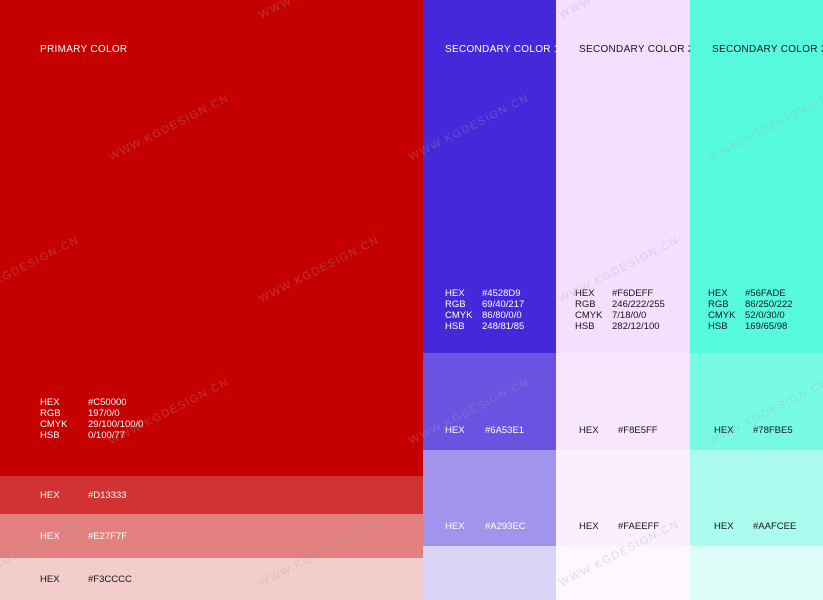 The image size is (823, 600). Describe the element at coordinates (756, 401) in the screenshot. I see `tint-swatch: HEX #78FBE5` at that location.